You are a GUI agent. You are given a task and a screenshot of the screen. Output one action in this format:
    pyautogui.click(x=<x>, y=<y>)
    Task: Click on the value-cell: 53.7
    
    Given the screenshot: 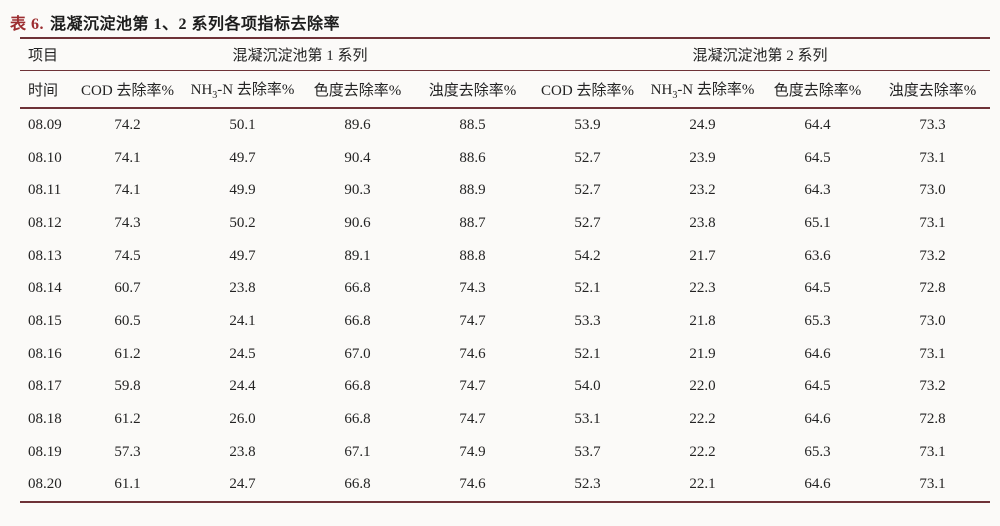 What is the action you would take?
    pyautogui.click(x=587, y=451)
    